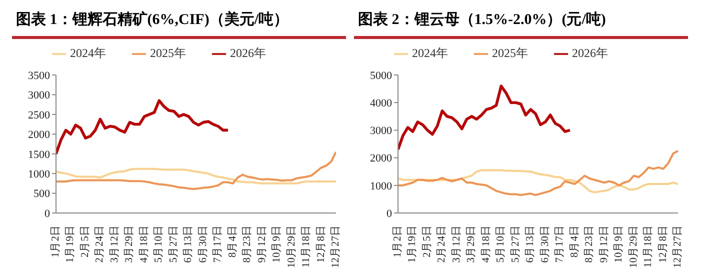 Image resolution: width=701 pixels, height=274 pixels. I want to click on y-tick-label: 500, so click(42, 194).